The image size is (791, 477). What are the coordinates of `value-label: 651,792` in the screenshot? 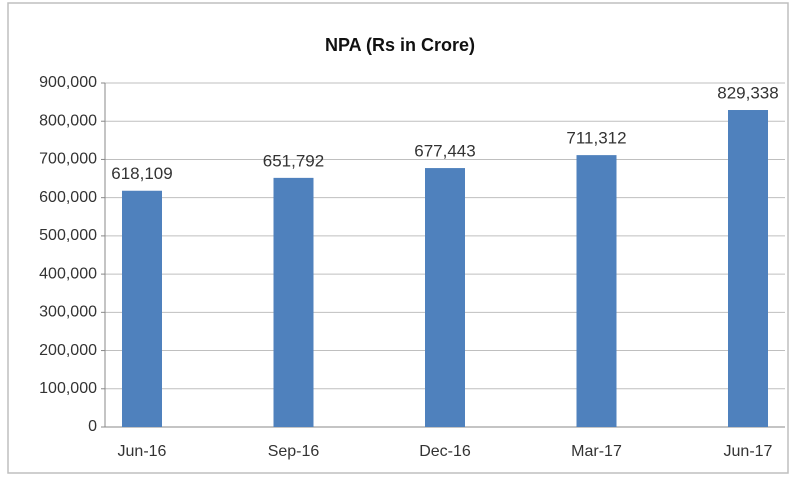 It's located at (293, 160).